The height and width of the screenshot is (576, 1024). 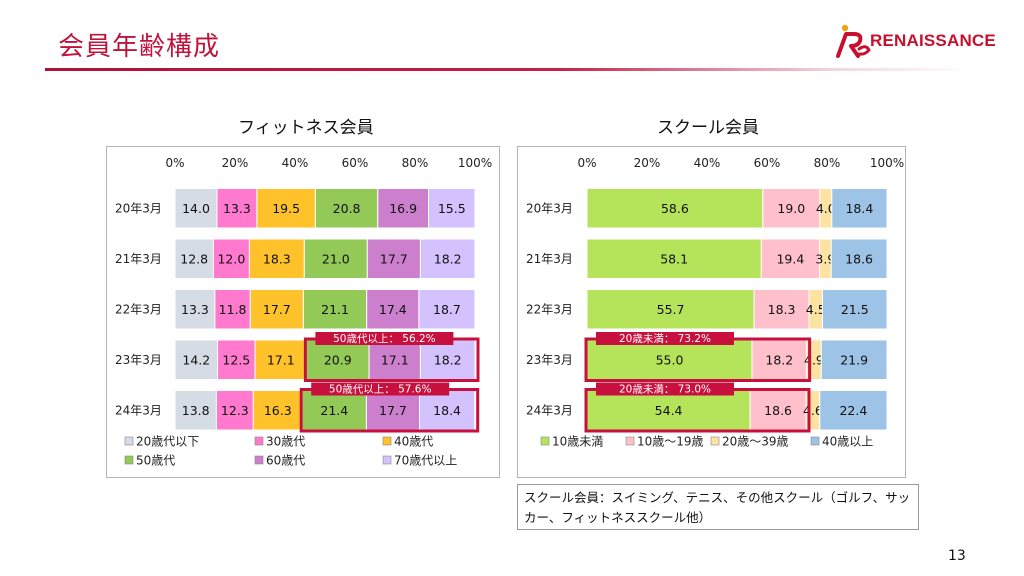 What do you see at coordinates (647, 163) in the screenshot?
I see `x-tick-label: 20%` at bounding box center [647, 163].